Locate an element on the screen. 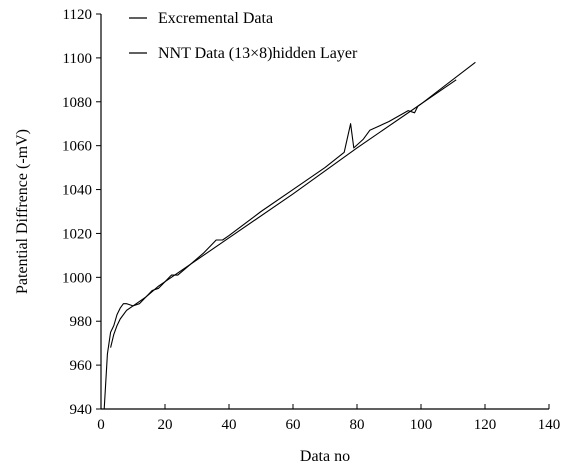  y-tick-label: 1080 is located at coordinates (77, 103).